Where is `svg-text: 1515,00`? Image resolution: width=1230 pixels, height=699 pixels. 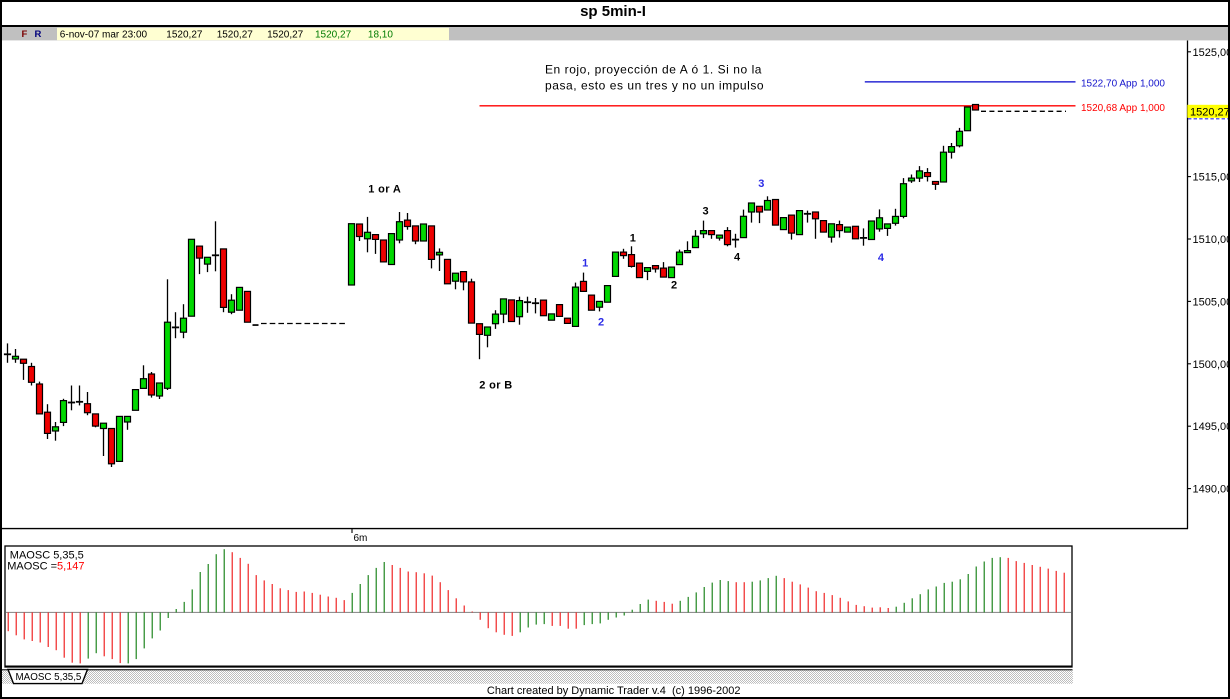 svg-text: 1515,00 is located at coordinates (1211, 178).